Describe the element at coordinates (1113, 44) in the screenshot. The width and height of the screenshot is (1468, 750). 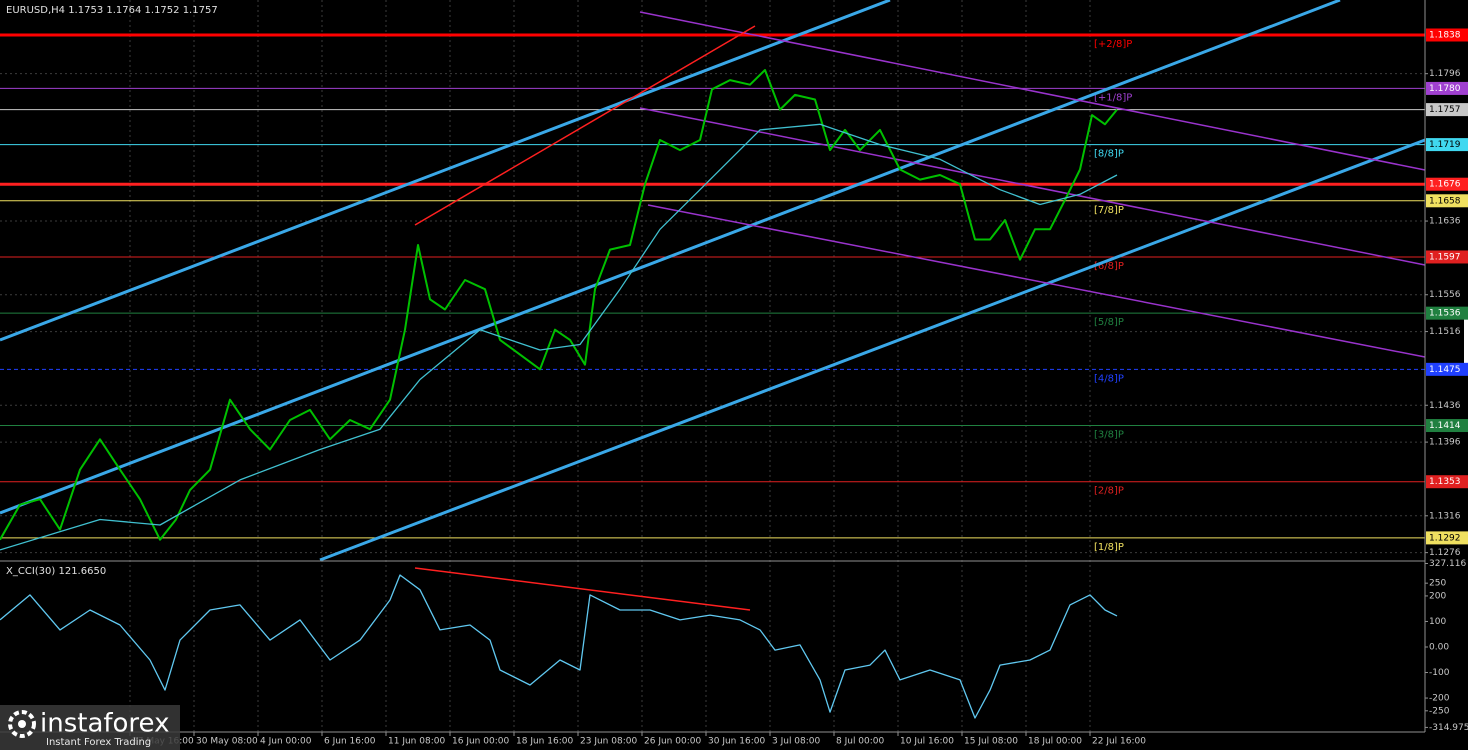
I see `level-tag: [+2/8]P` at that location.